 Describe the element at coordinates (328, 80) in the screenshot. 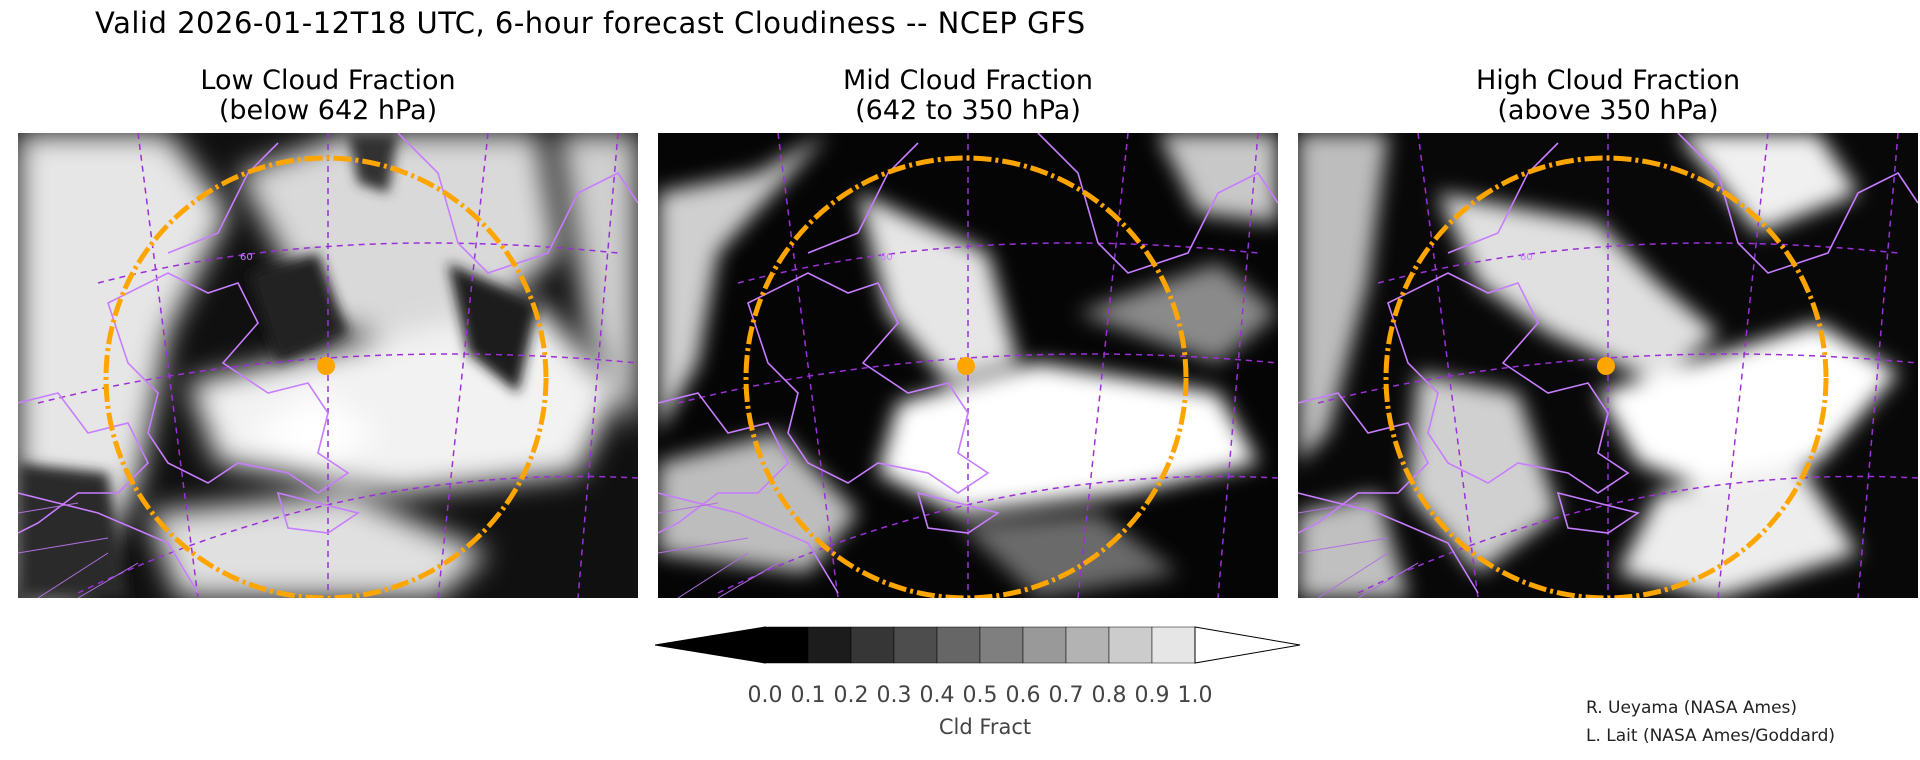

I see `panel-title-line1: Low Cloud Fraction` at that location.